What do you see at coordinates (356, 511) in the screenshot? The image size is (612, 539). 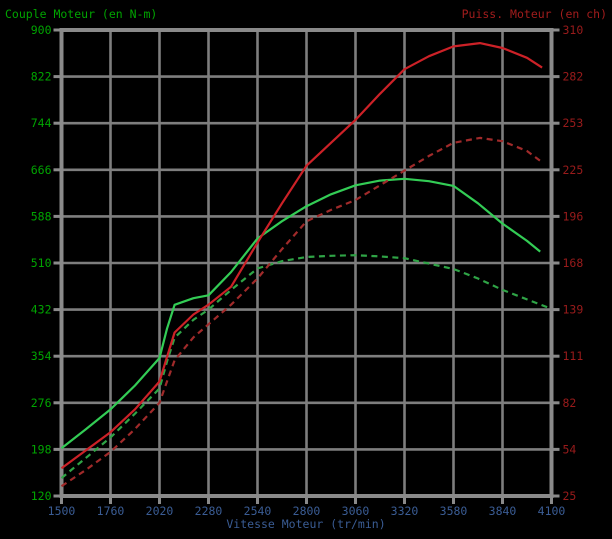 I see `x-axis-tick-label: 3060` at bounding box center [356, 511].